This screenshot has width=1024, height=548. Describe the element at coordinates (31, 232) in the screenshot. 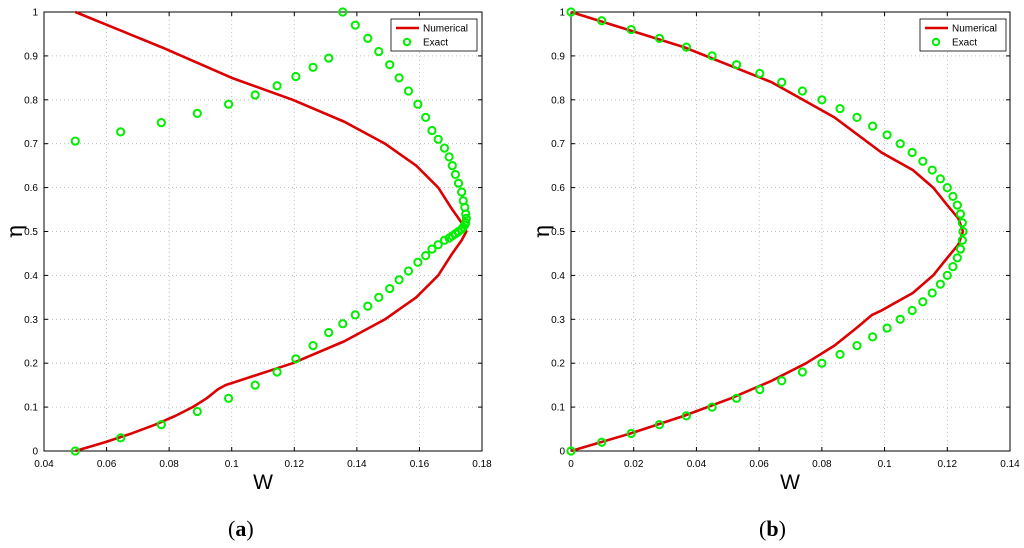

I see `y-tick-label: 0.5` at that location.